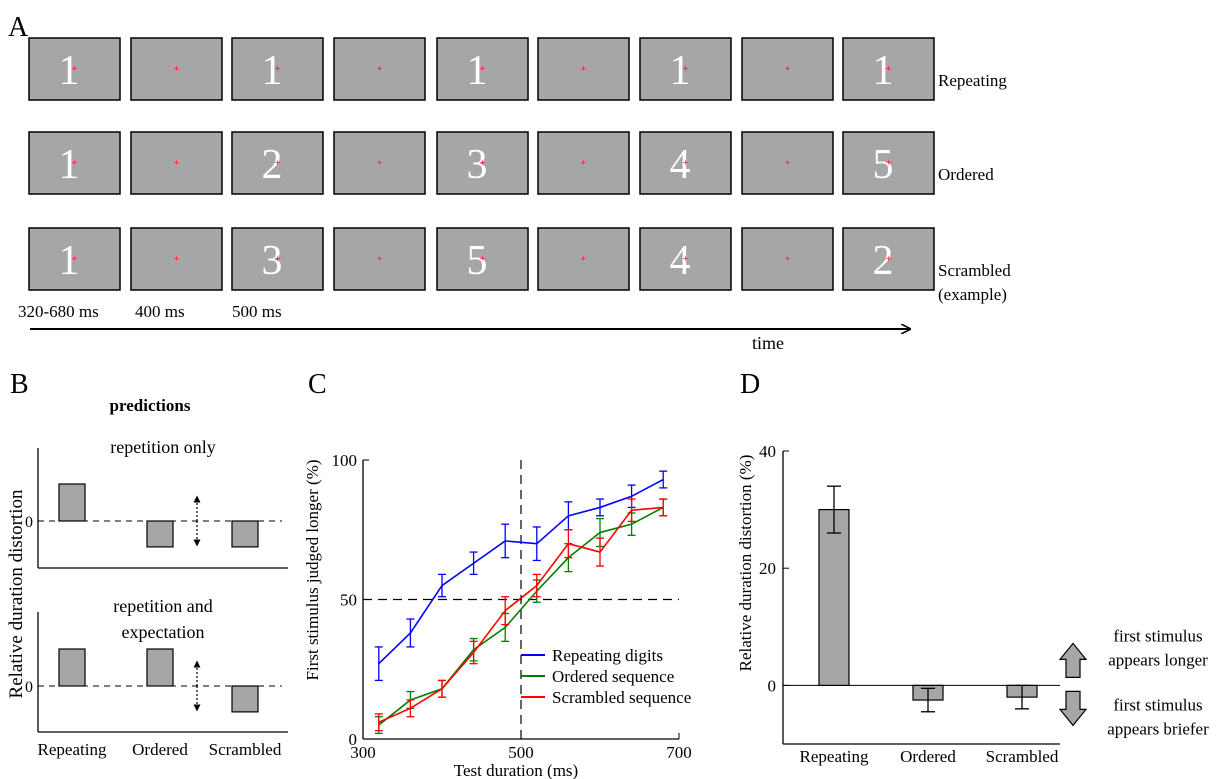 The width and height of the screenshot is (1229, 779). What do you see at coordinates (1073, 708) in the screenshot?
I see `arrow-down-icon` at bounding box center [1073, 708].